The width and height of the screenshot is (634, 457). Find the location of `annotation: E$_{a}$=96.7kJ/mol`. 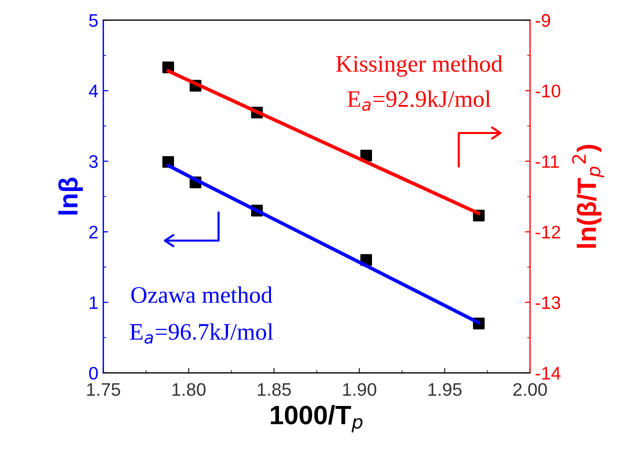

annotation: E$_{a}$=96.7kJ/mol is located at coordinates (202, 333).